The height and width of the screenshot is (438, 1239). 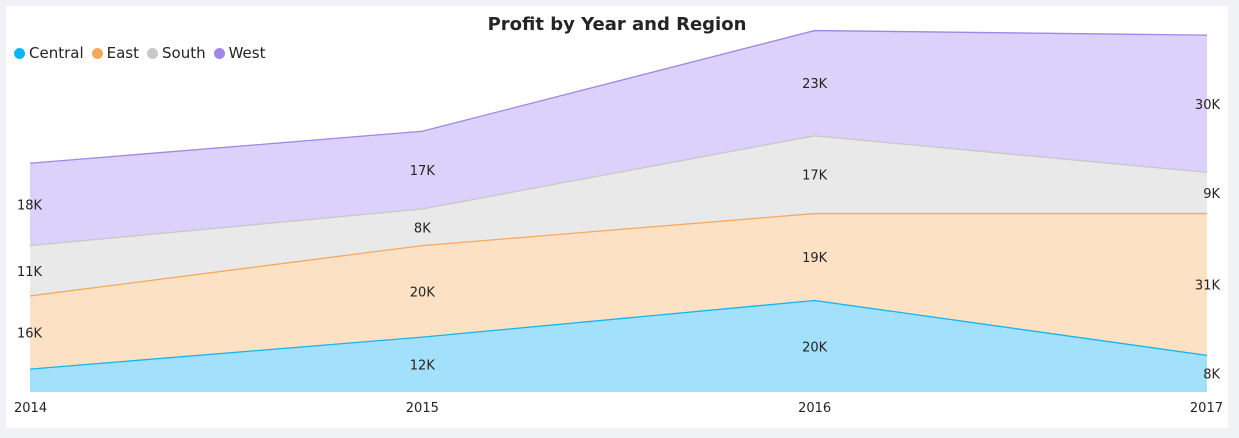 I want to click on legend-label-west: West, so click(x=247, y=53).